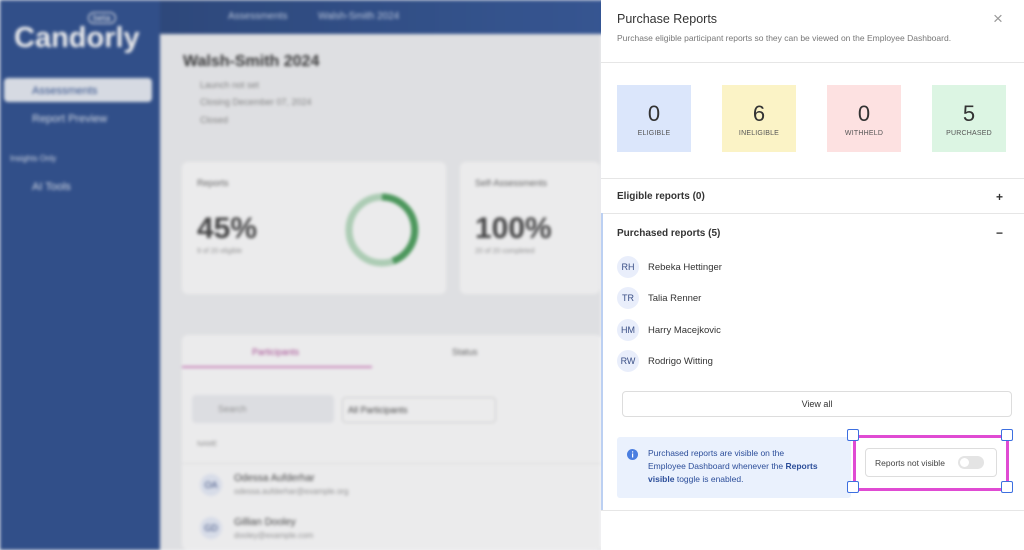 The width and height of the screenshot is (1024, 550). What do you see at coordinates (213, 183) in the screenshot?
I see `card-title: Reports` at bounding box center [213, 183].